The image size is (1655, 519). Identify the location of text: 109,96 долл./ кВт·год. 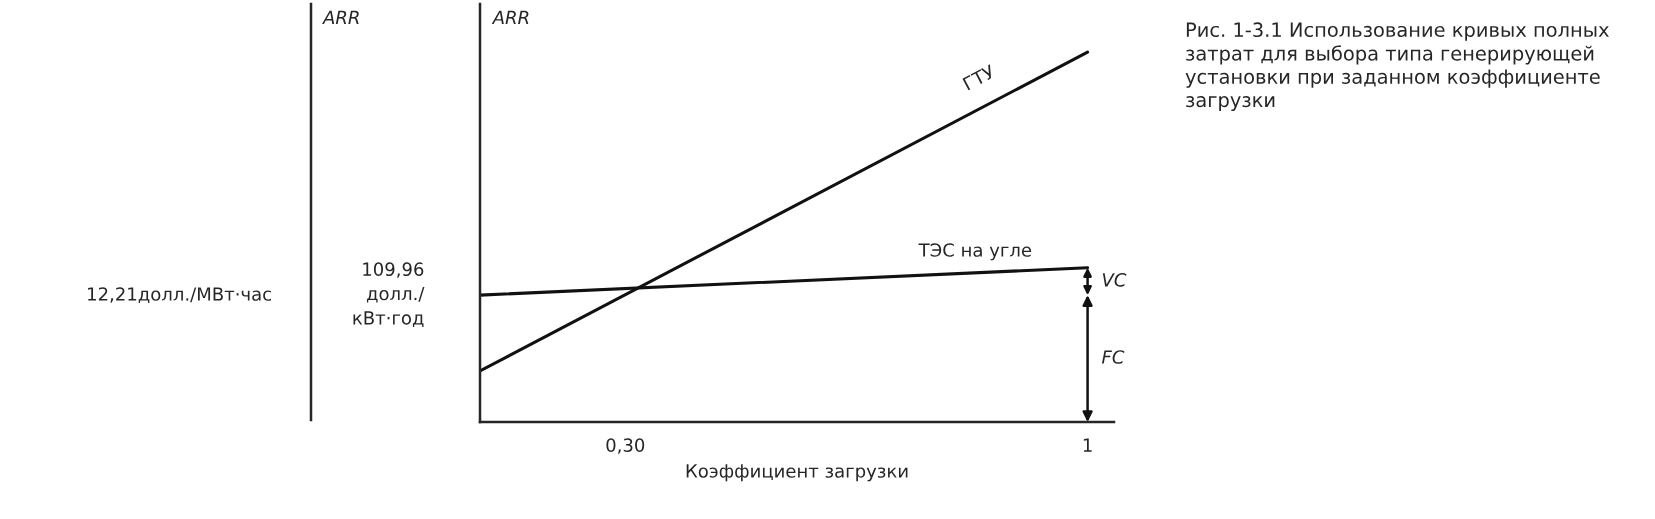
(389, 294).